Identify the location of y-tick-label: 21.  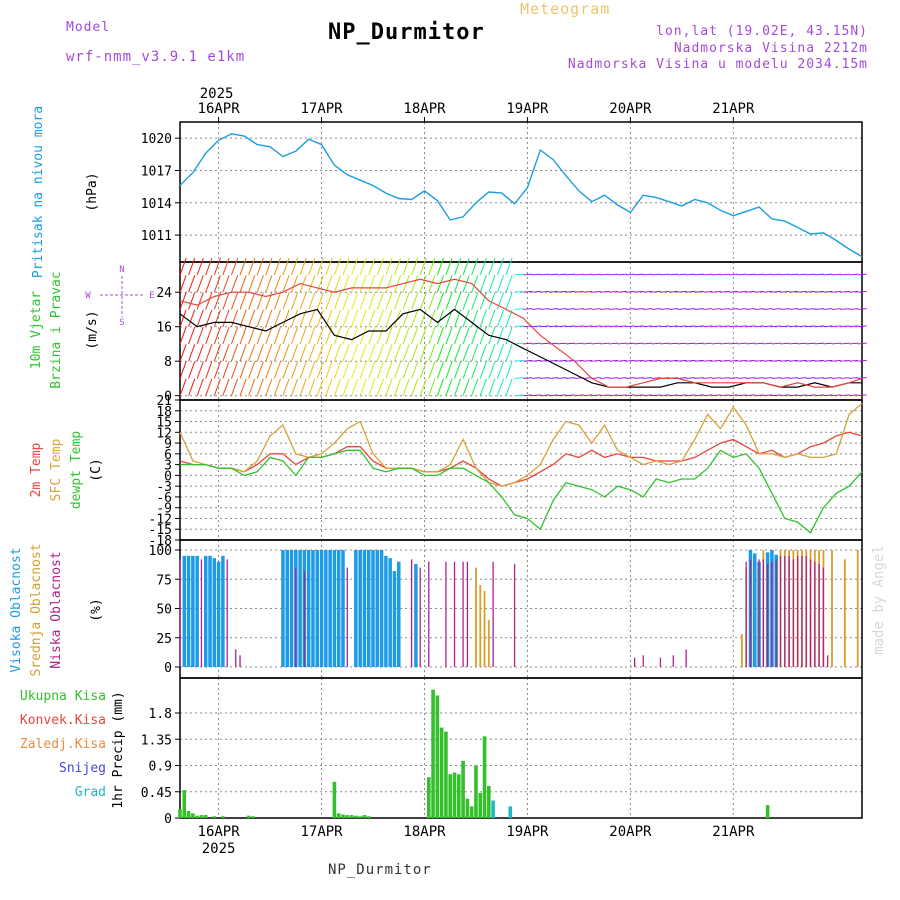
(164, 401).